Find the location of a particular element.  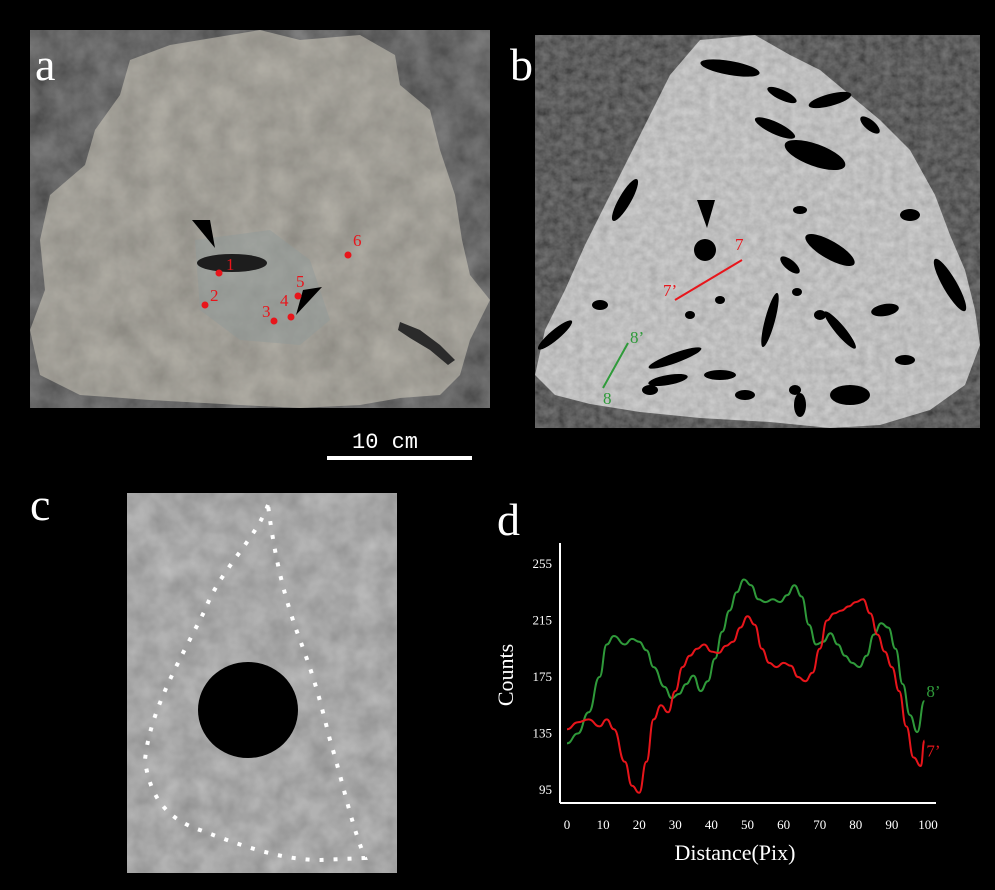

panel-label-c: c is located at coordinates (40, 504).